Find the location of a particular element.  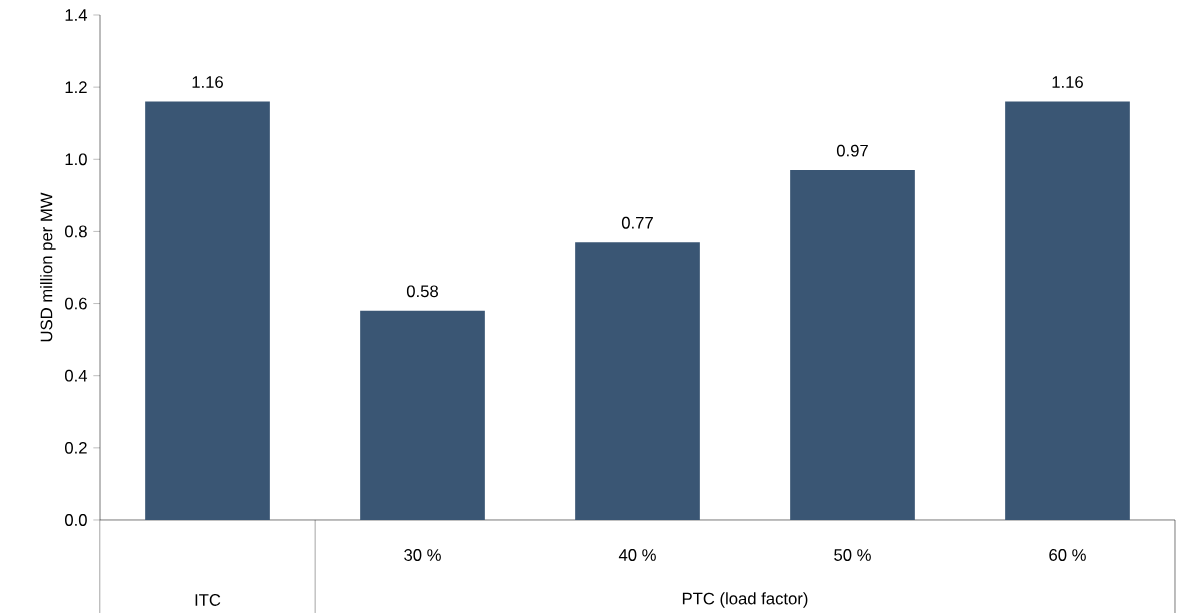

y-tick-label: 0.8 is located at coordinates (76, 231).